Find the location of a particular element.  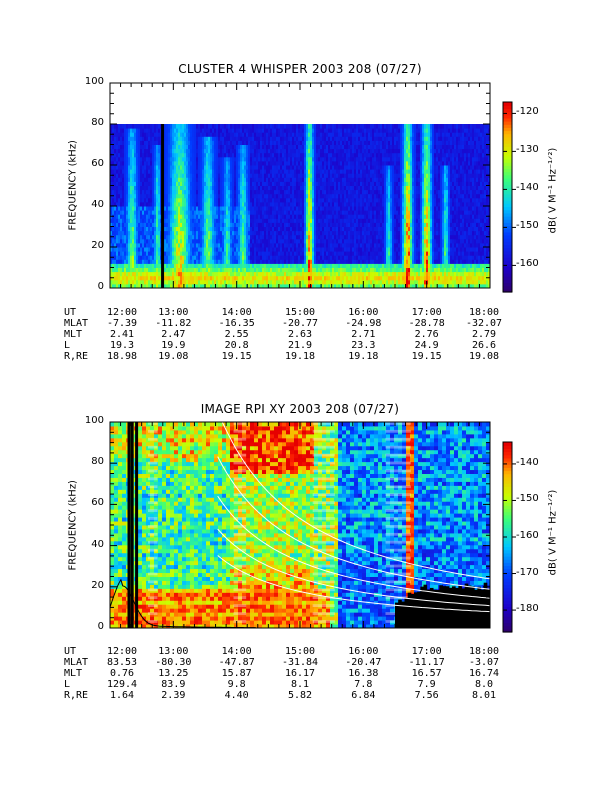

chart2-ephemeris-value: 83.9 is located at coordinates (173, 684).